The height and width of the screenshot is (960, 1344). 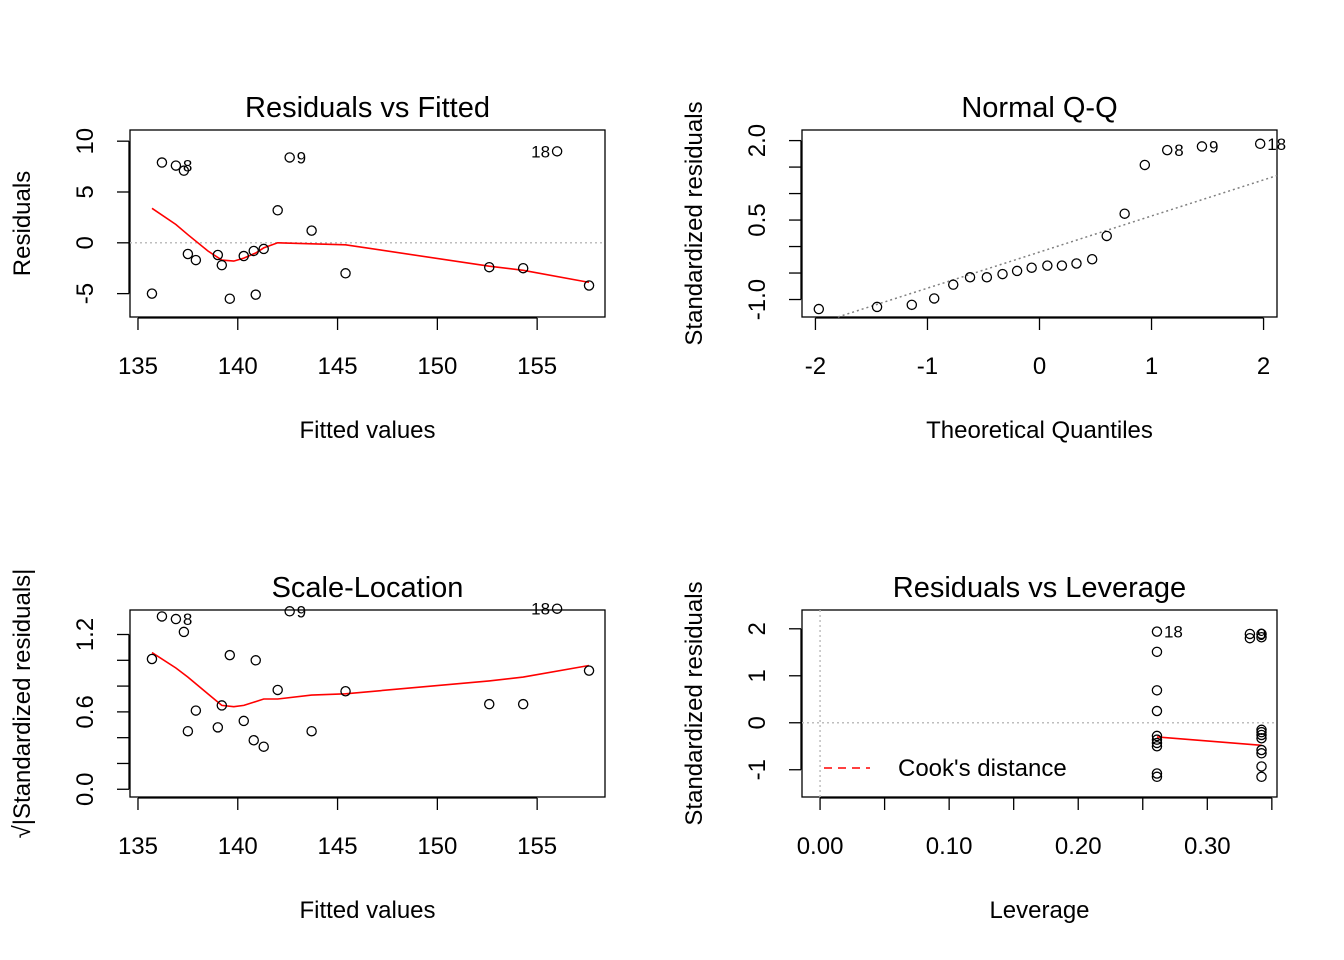 What do you see at coordinates (927, 366) in the screenshot?
I see `x-tick-label: -1` at bounding box center [927, 366].